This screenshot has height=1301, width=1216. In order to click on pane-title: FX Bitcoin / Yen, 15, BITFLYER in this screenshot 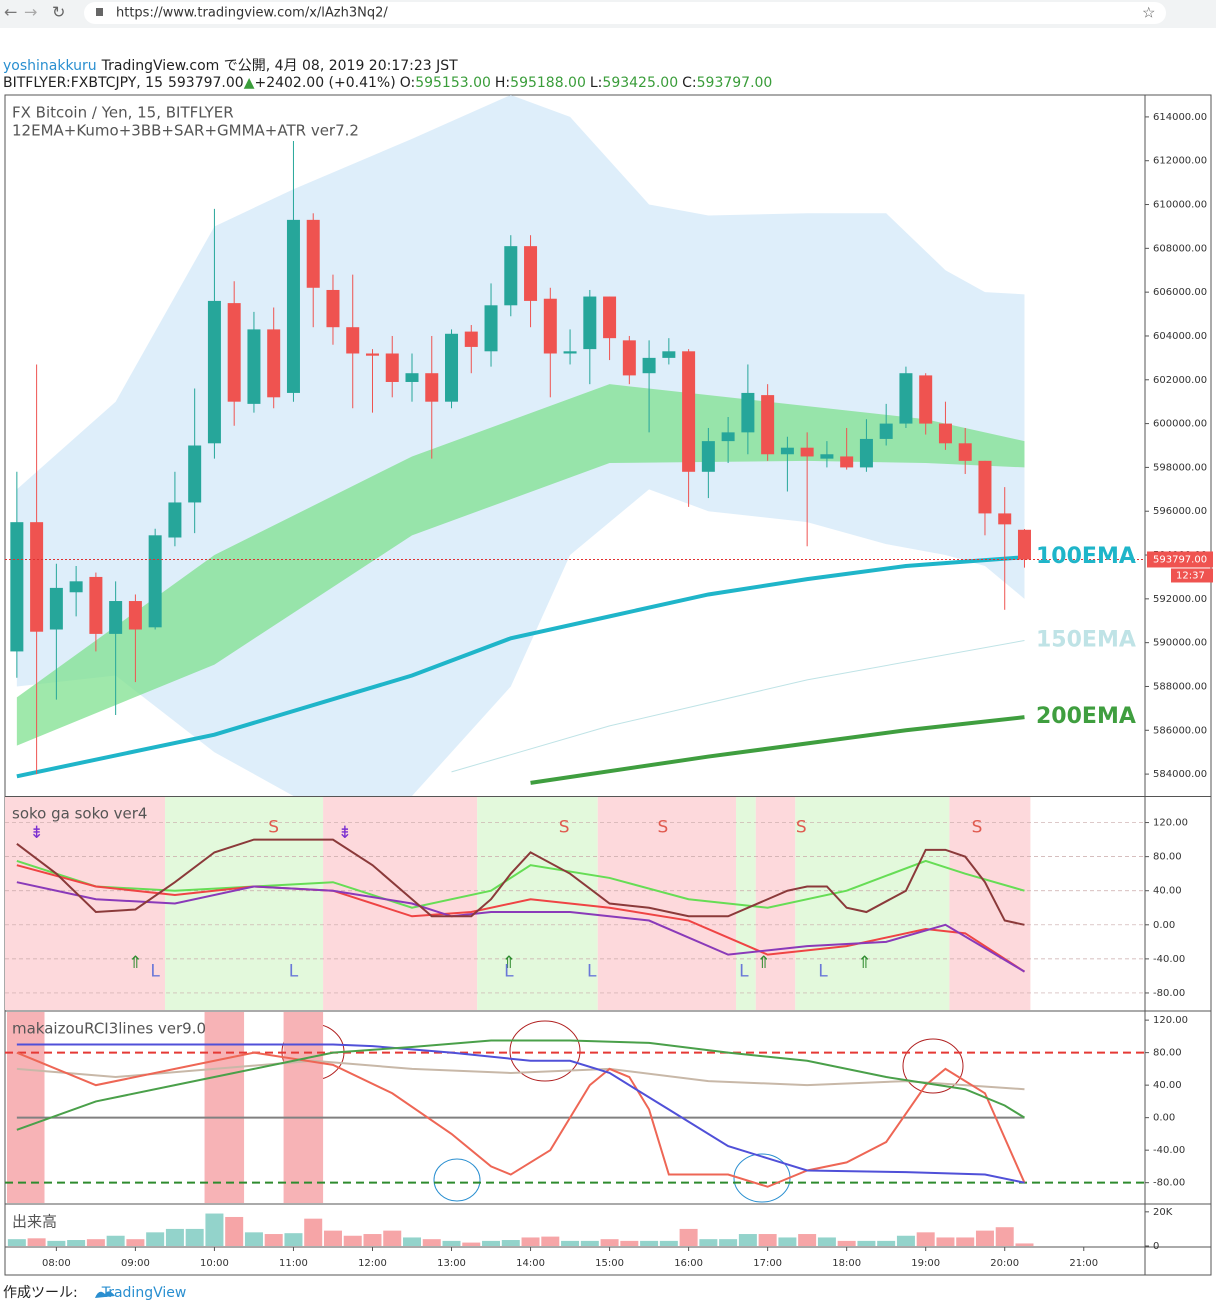, I will do `click(123, 113)`.